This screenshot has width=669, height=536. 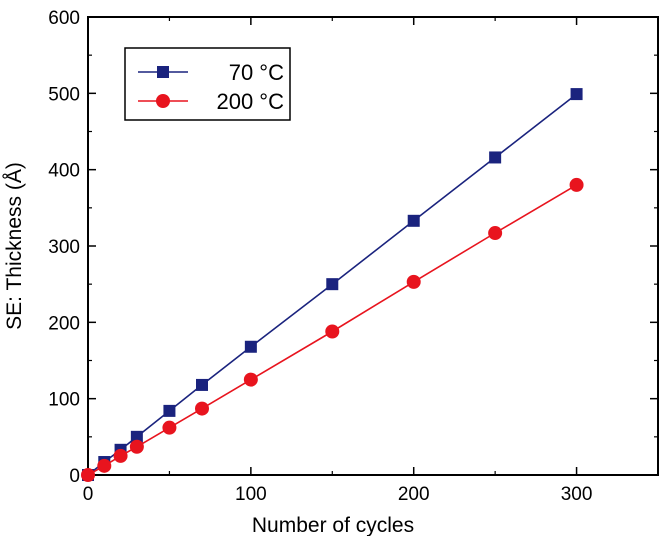 What do you see at coordinates (74, 476) in the screenshot?
I see `y-tick-label: 0` at bounding box center [74, 476].